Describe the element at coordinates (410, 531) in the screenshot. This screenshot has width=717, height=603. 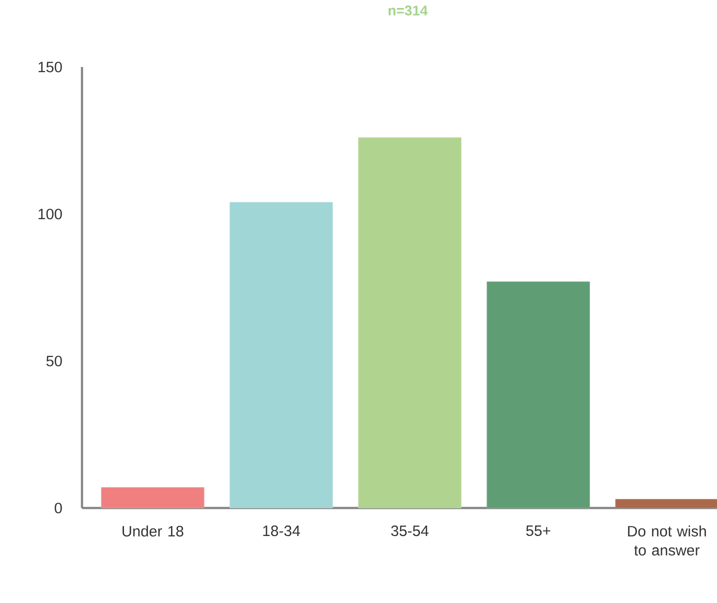
I see `x-tick-label: 35-54` at that location.